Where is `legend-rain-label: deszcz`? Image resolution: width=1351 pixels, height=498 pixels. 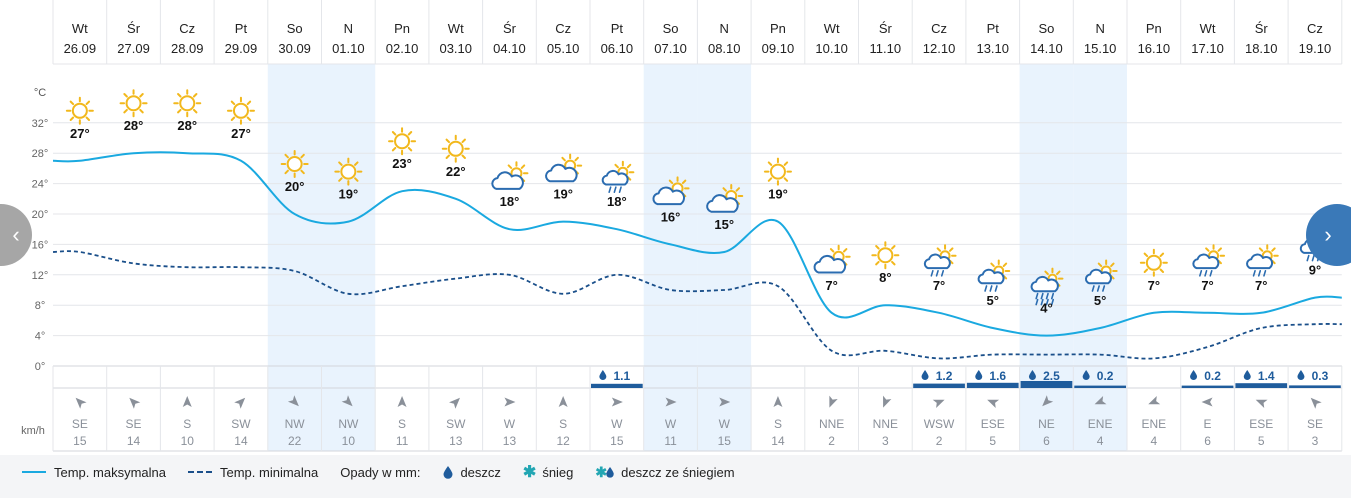 legend-rain-label: deszcz is located at coordinates (480, 472).